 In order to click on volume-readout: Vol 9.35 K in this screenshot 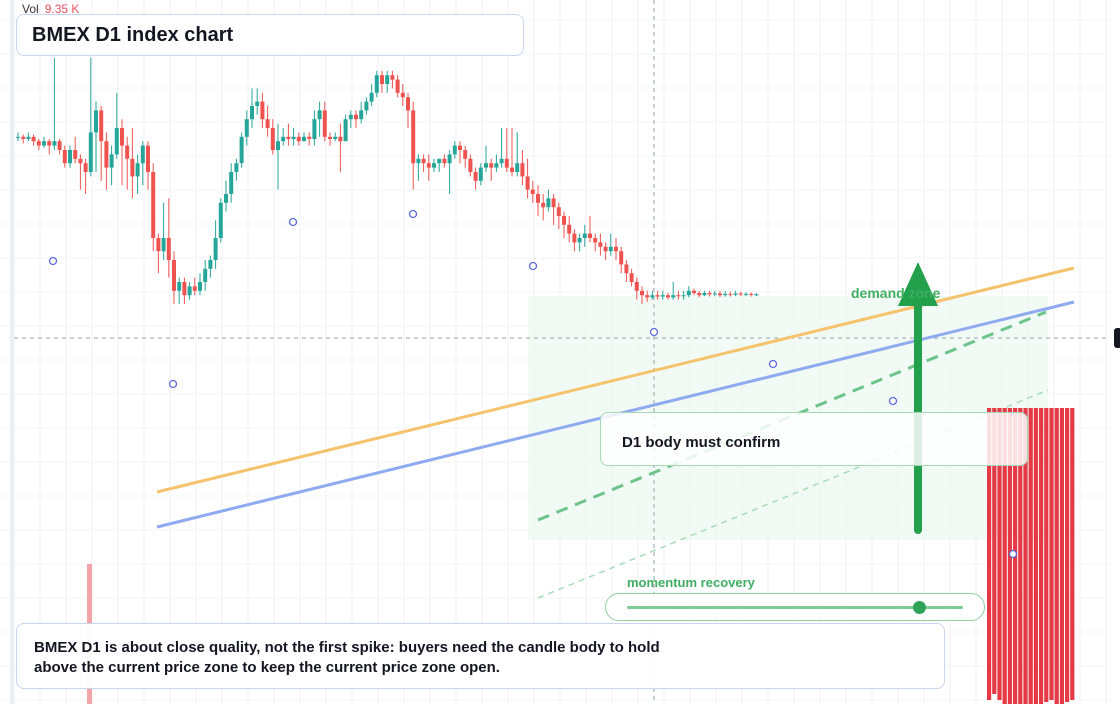, I will do `click(50, 9)`.